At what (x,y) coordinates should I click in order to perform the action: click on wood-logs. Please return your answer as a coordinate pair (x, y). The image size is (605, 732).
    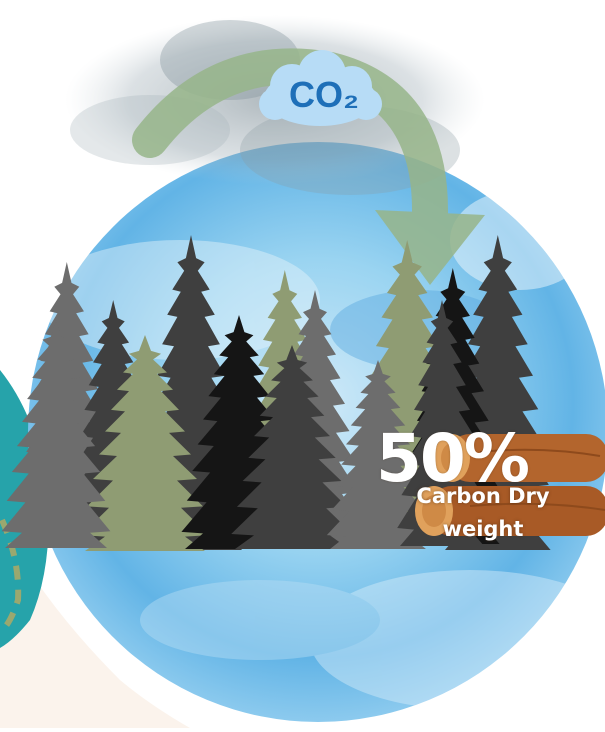
    Looking at the image, I should click on (510, 485).